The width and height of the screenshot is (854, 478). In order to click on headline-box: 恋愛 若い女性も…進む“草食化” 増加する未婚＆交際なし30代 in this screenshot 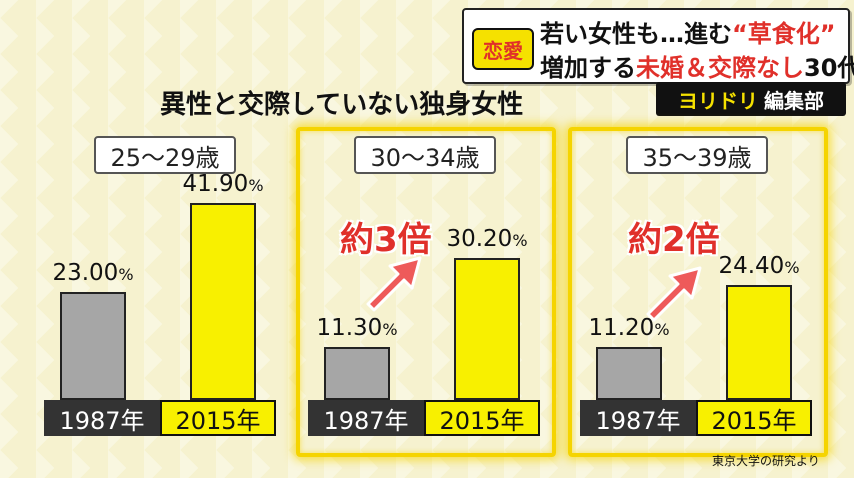, I will do `click(658, 46)`.